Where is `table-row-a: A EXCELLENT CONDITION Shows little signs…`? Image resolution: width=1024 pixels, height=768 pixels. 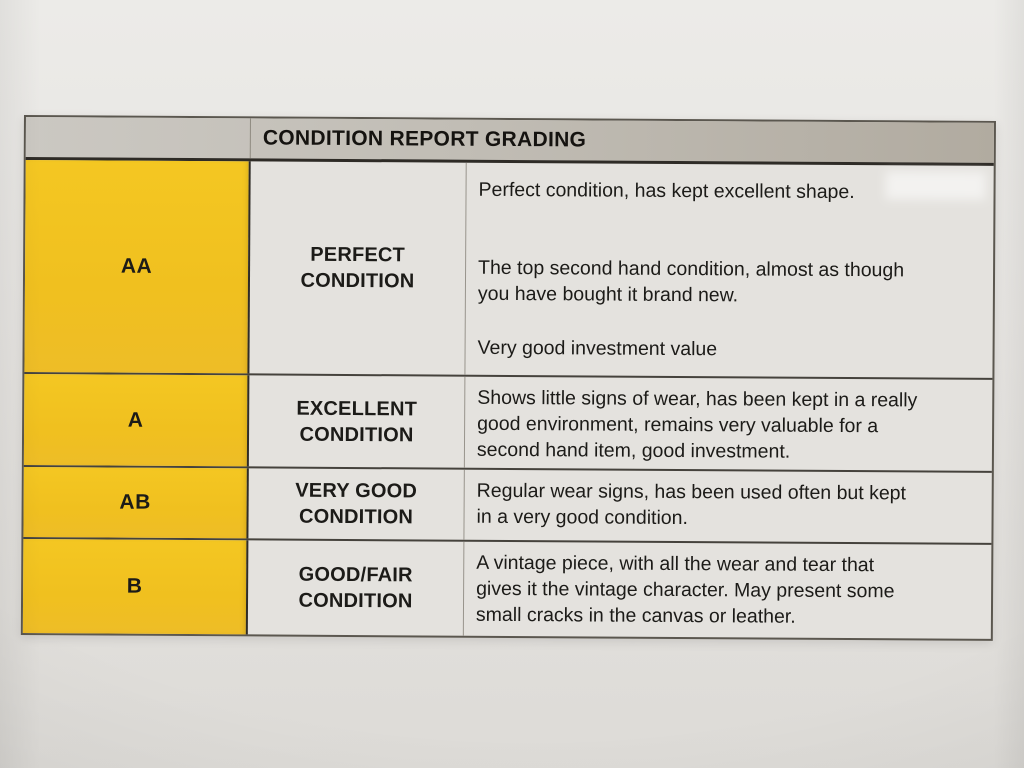
table-row-a: A EXCELLENT CONDITION Shows little signs… is located at coordinates (508, 421).